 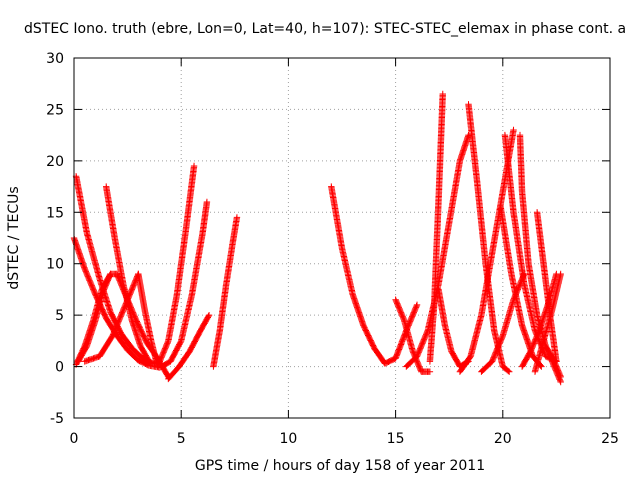 I want to click on y-axis-label: dSTEC / TECUs, so click(x=14, y=237).